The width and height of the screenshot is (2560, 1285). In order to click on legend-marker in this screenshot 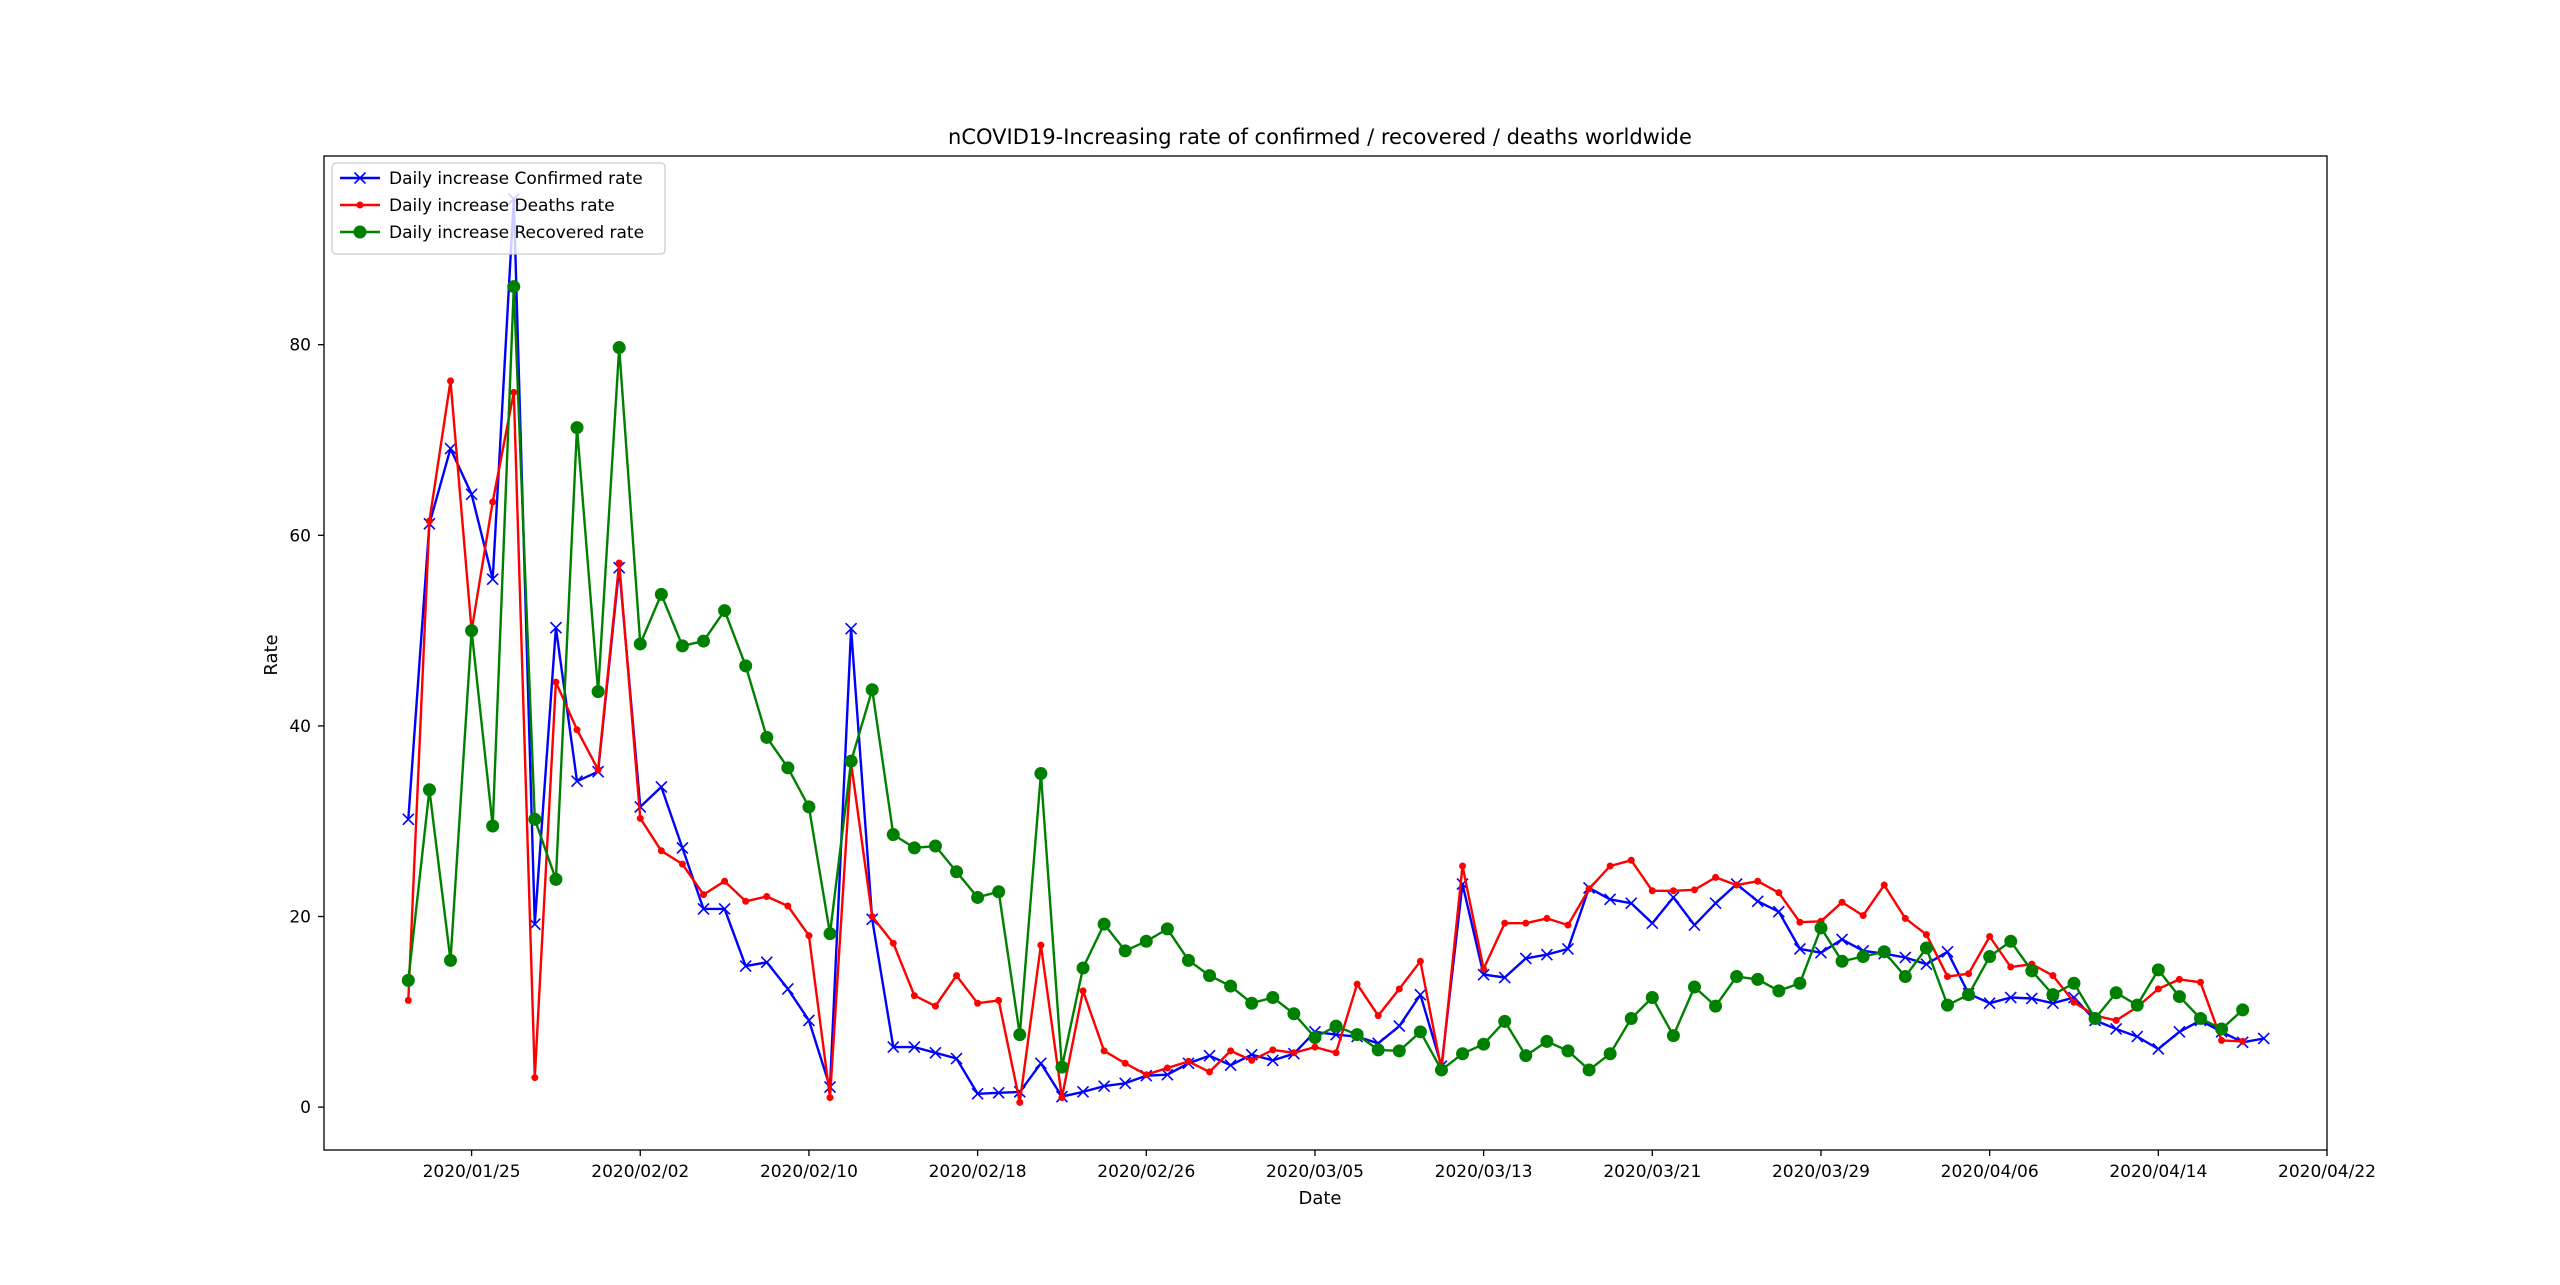, I will do `click(360, 232)`.